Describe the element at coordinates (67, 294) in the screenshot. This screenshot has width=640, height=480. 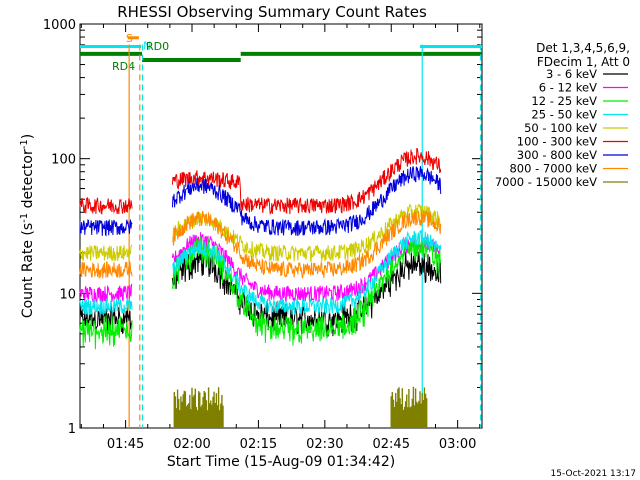
I see `y-tick-label-1: 10` at that location.